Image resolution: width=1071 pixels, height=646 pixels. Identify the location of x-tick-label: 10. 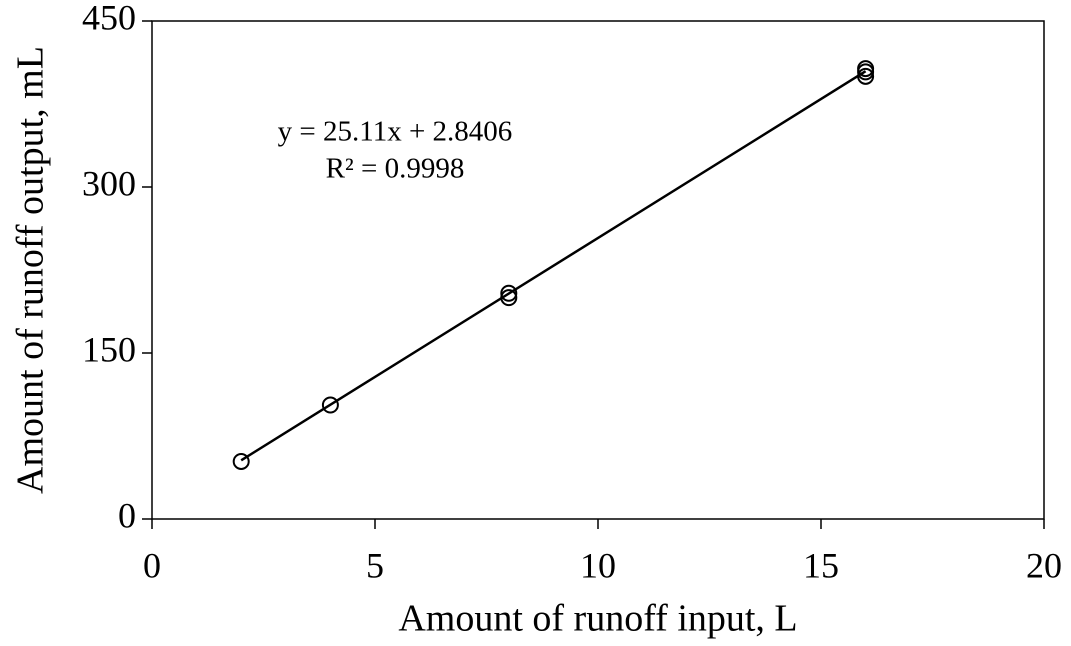
(598, 565).